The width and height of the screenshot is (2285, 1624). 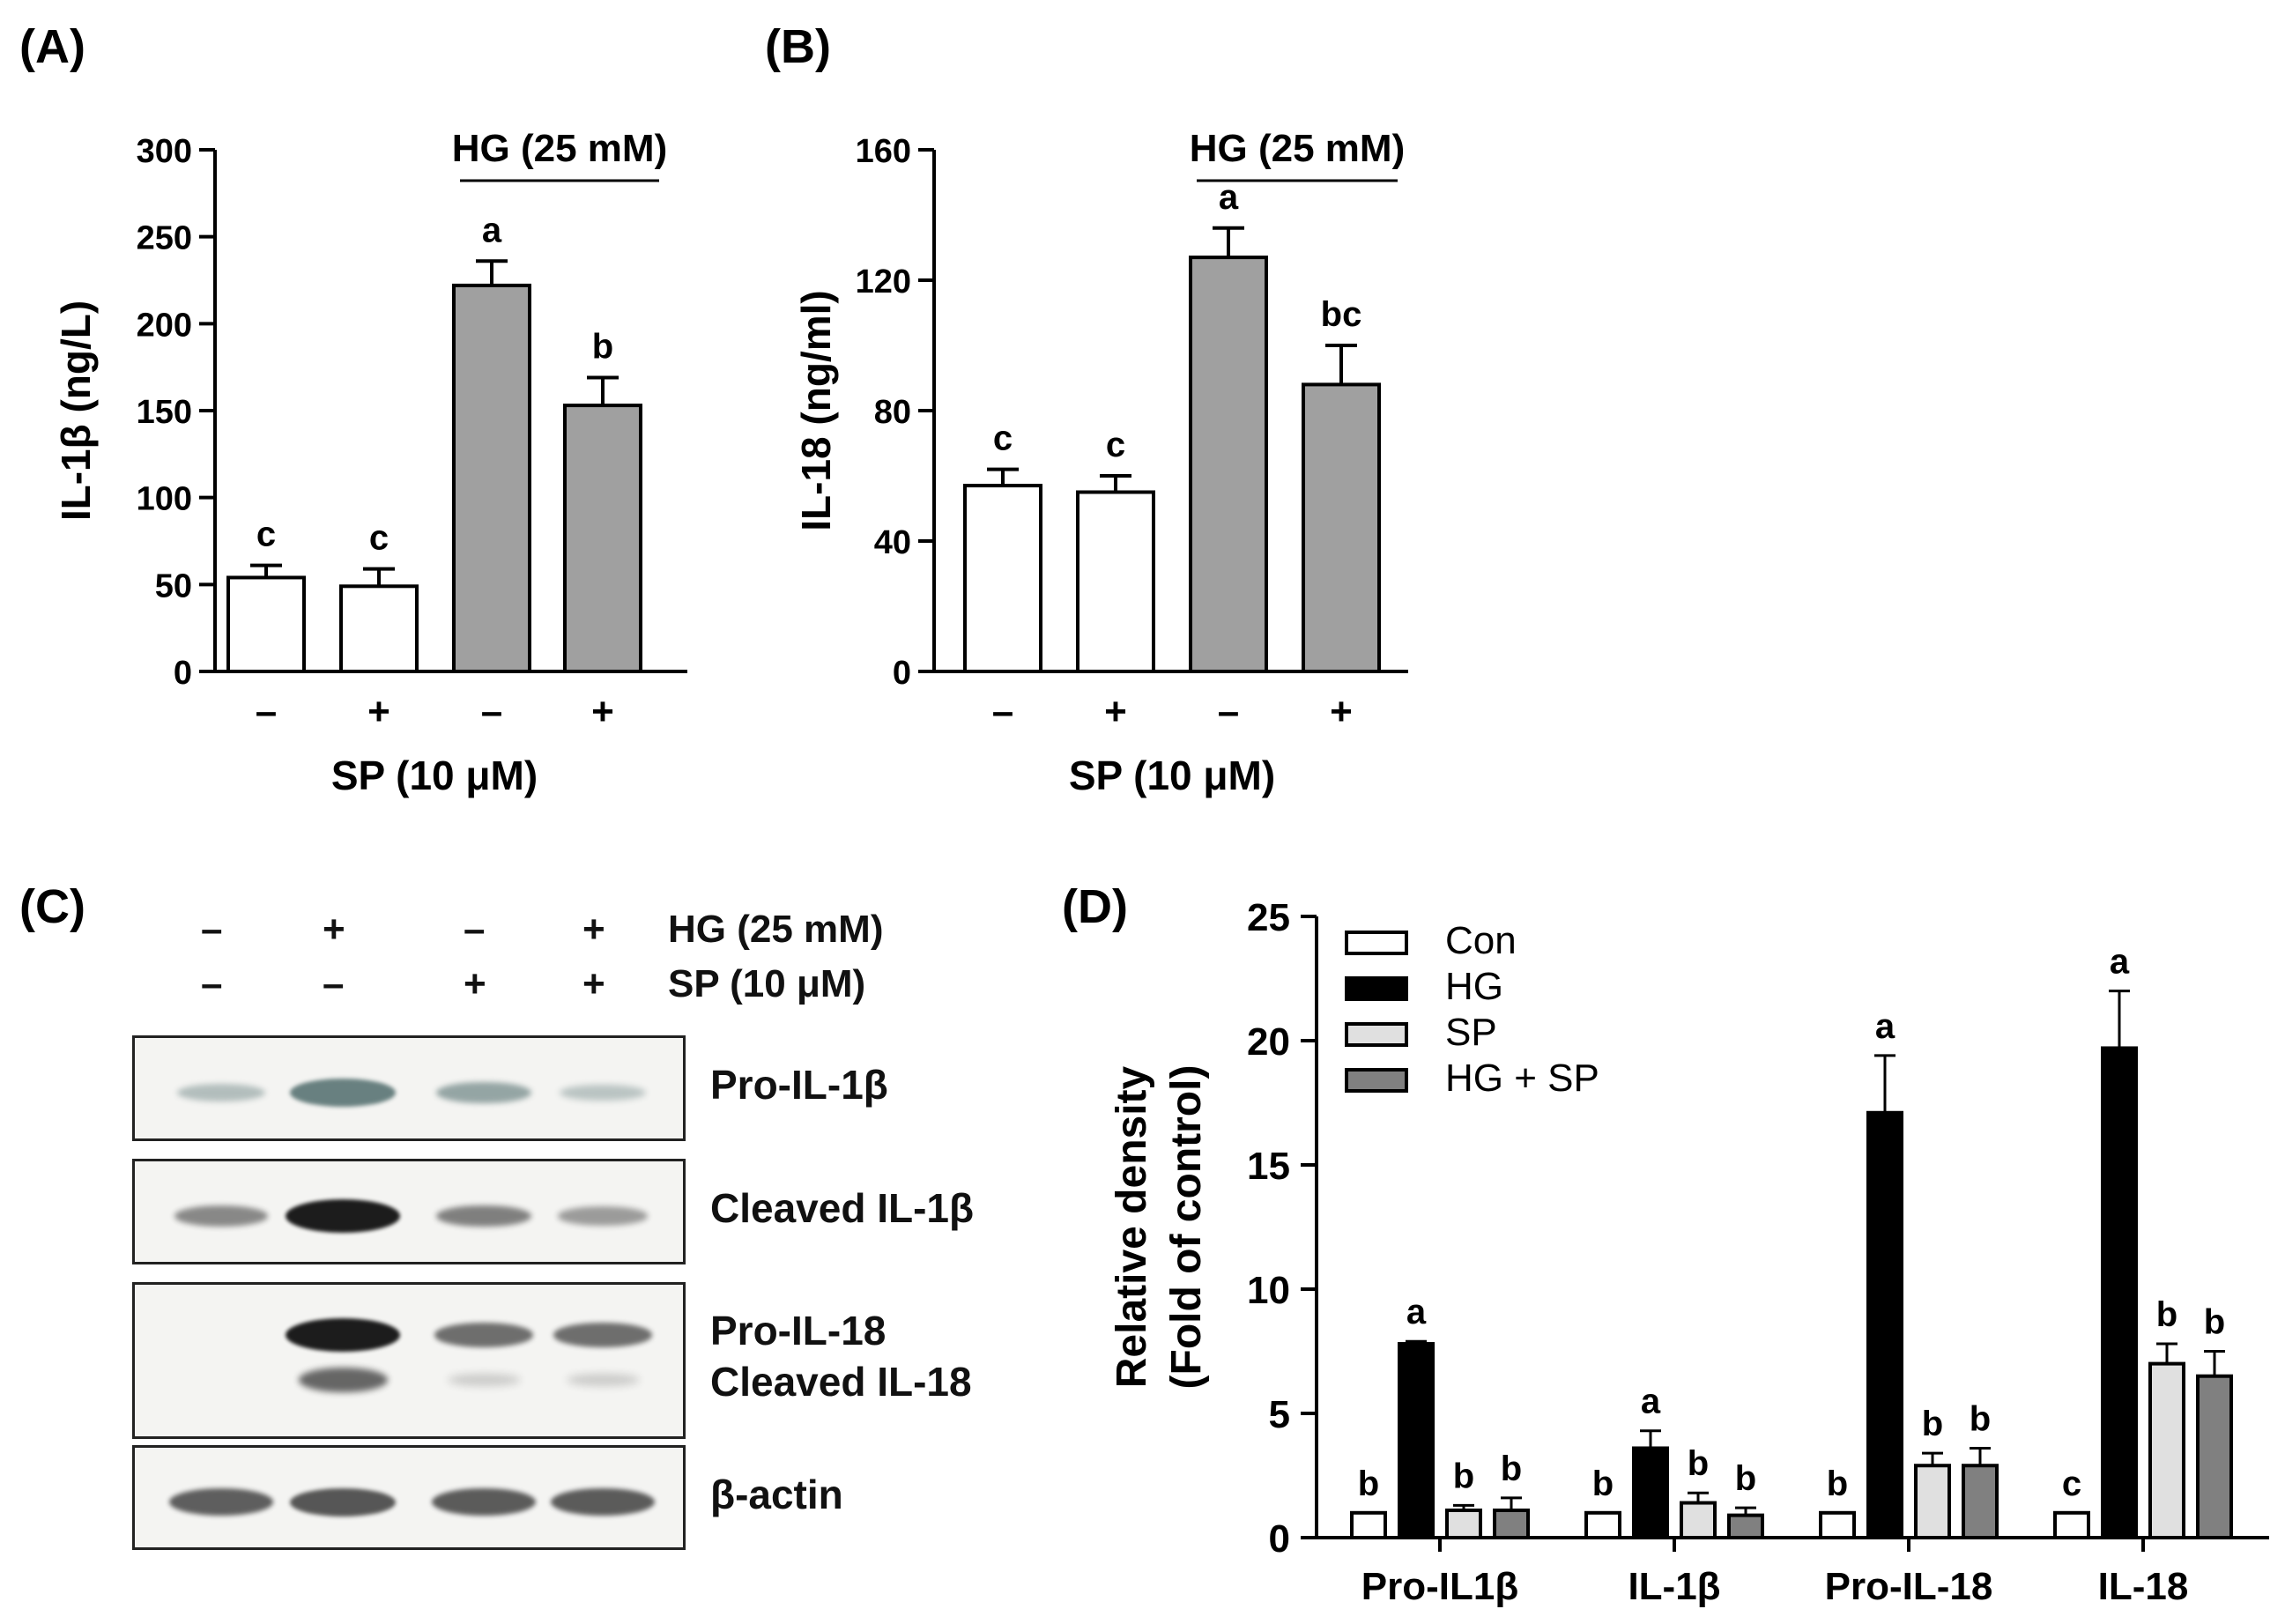 What do you see at coordinates (1474, 986) in the screenshot?
I see `d-legend-label: HG` at bounding box center [1474, 986].